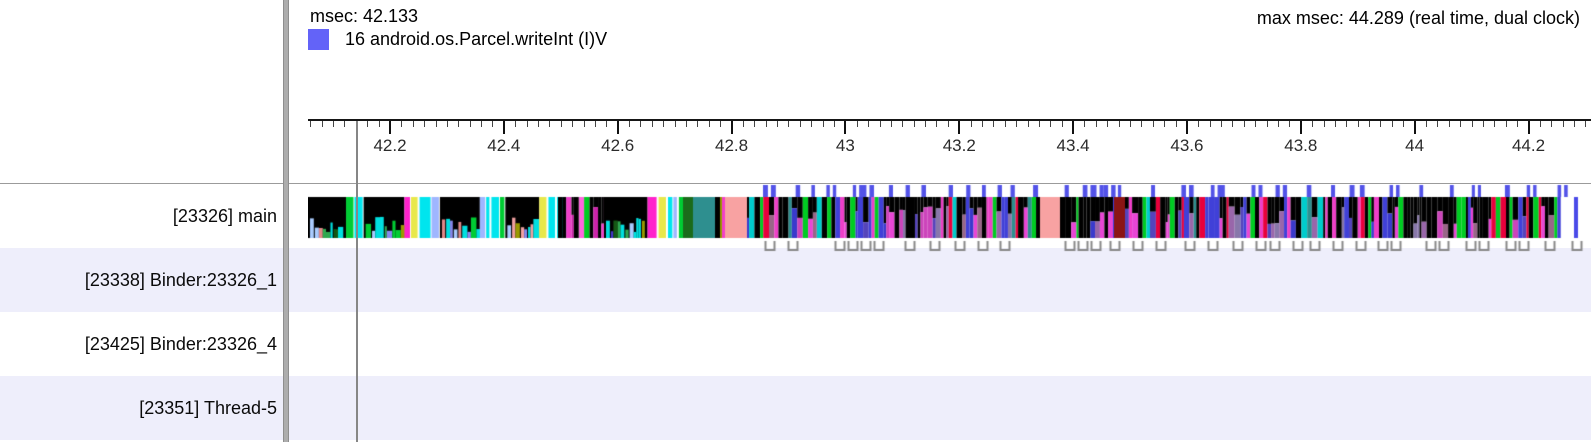 This screenshot has height=442, width=1591. What do you see at coordinates (1415, 145) in the screenshot?
I see `axis-tick-label: 44` at bounding box center [1415, 145].